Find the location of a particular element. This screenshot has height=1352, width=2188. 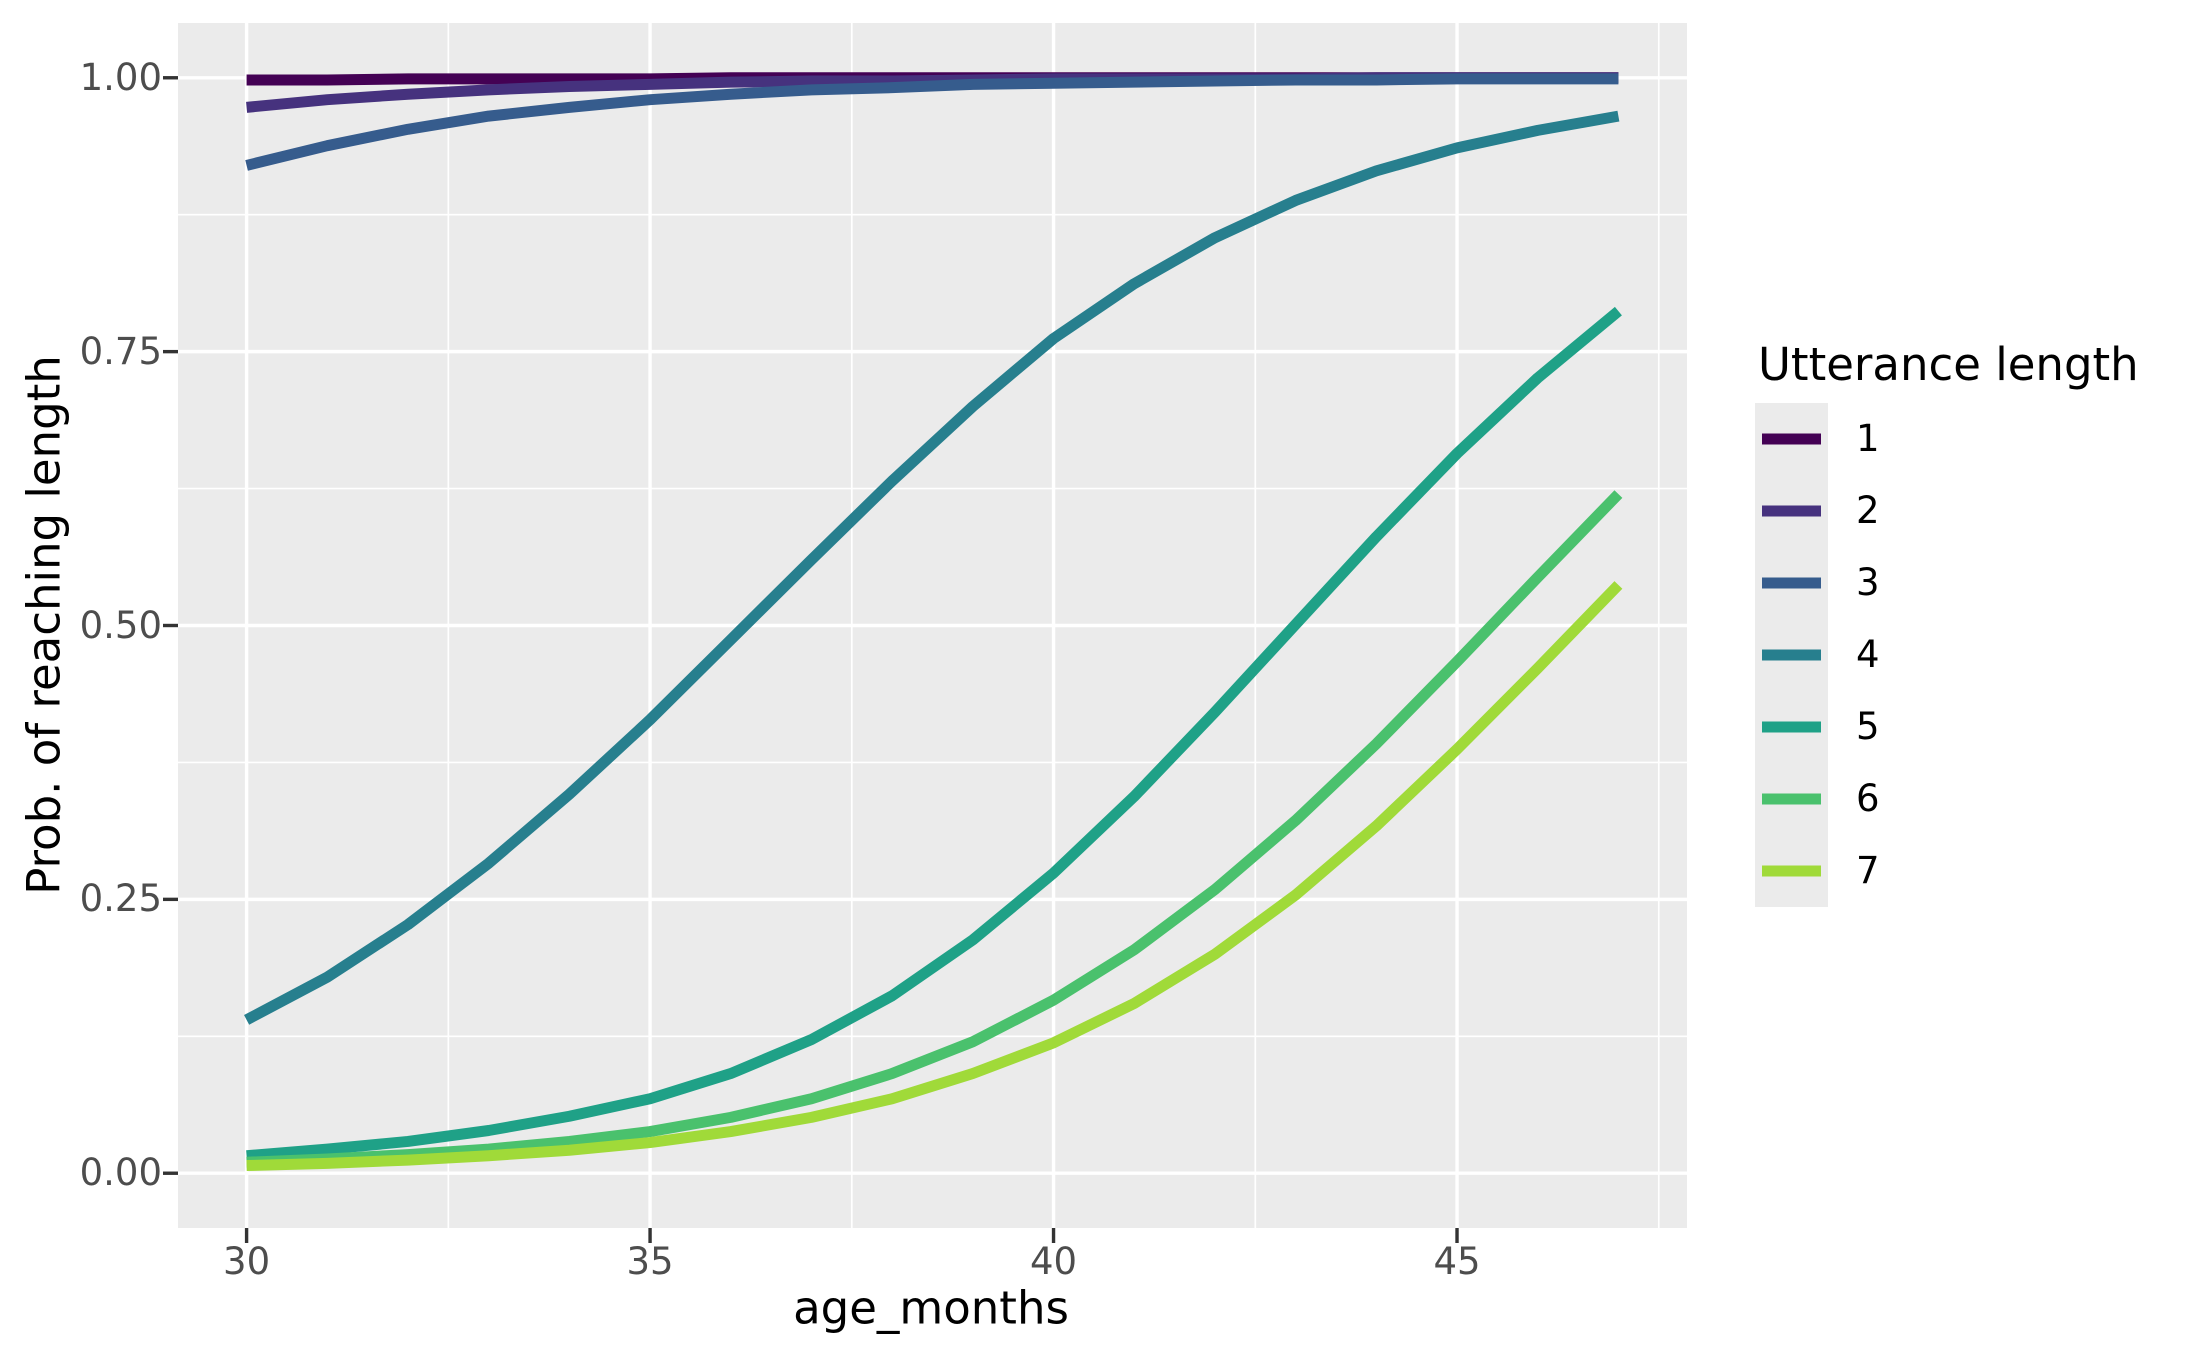

x-tick-label: 40 is located at coordinates (1053, 1261).